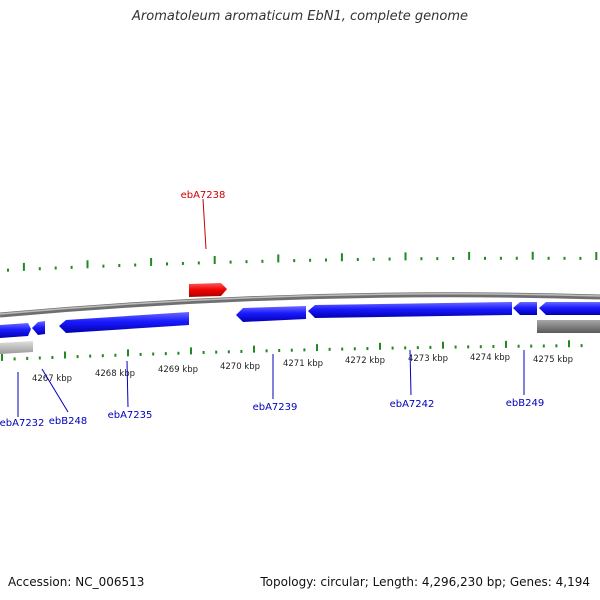 This screenshot has width=600, height=600. What do you see at coordinates (52, 379) in the screenshot?
I see `scale-label: 4267 kbp` at bounding box center [52, 379].